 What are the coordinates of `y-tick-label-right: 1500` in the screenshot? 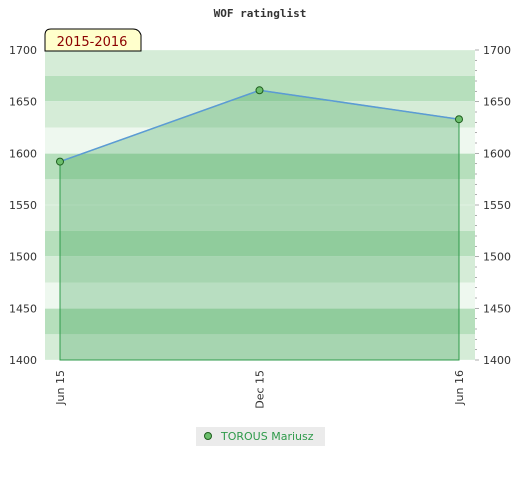 It's located at (497, 257).